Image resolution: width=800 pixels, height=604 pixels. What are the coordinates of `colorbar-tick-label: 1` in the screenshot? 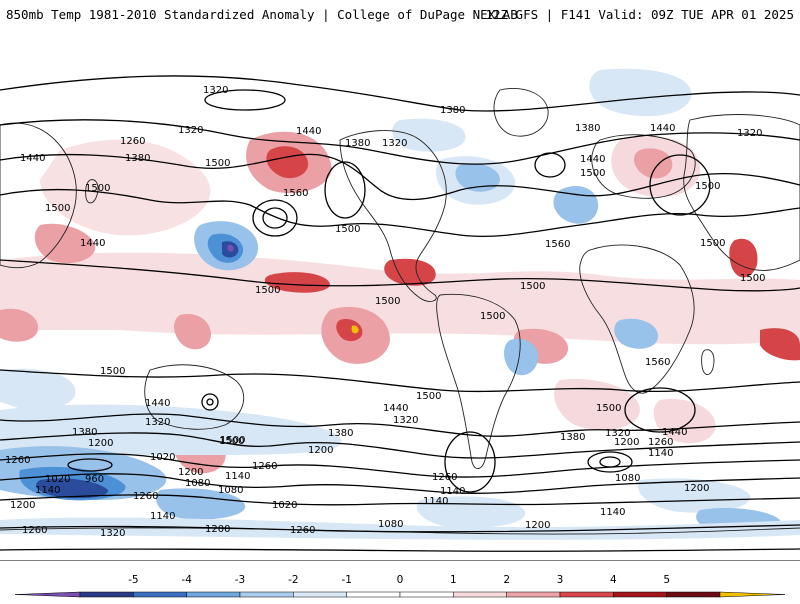 It's located at (453, 580).